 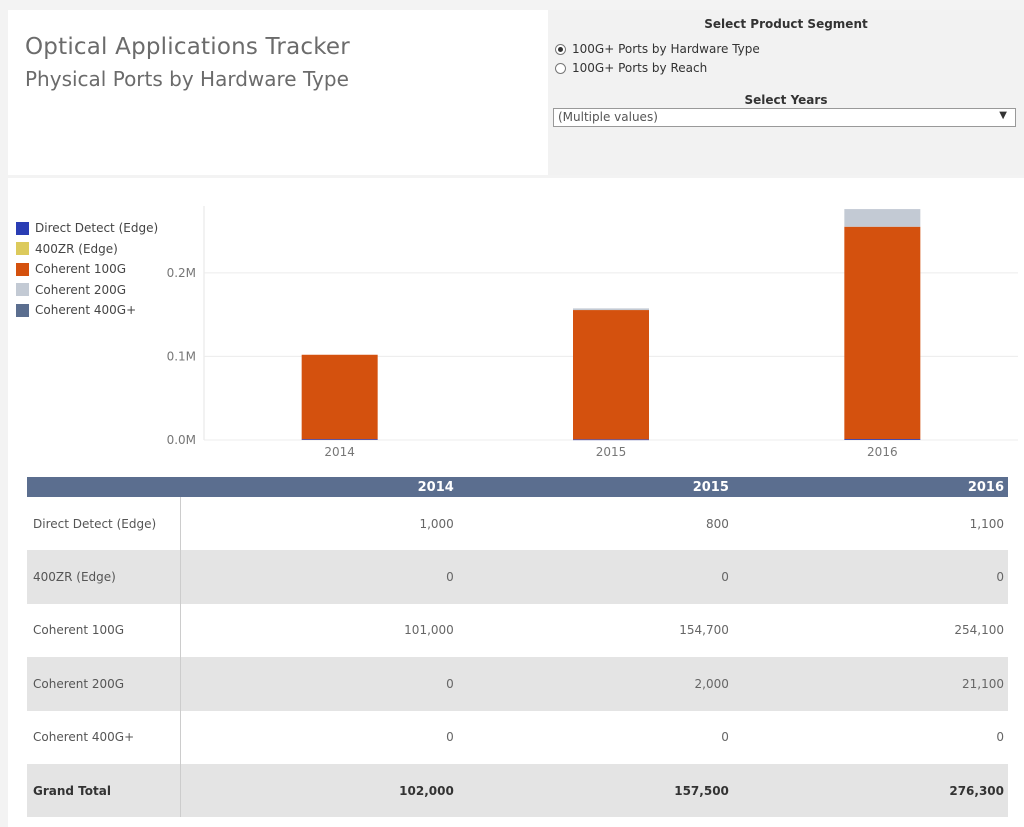 I want to click on grand-total-row: Grand Total 102,000 157,500 276,300, so click(x=517, y=790).